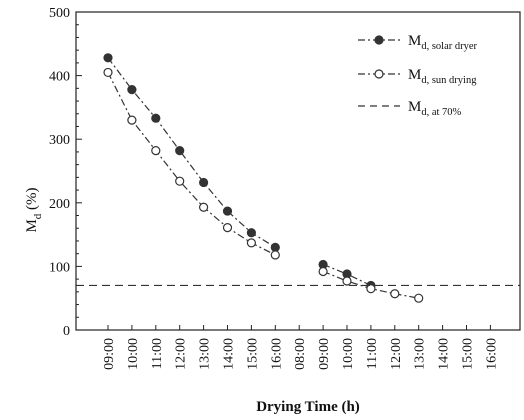 This screenshot has height=420, width=524. Describe the element at coordinates (379, 74) in the screenshot. I see `legend-marker-sun-drying` at that location.